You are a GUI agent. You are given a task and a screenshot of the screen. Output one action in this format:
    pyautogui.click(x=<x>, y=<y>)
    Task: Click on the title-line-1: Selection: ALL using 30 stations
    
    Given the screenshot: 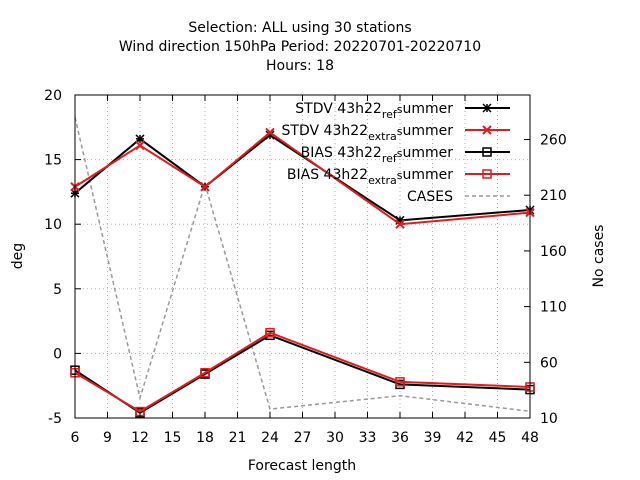 What is the action you would take?
    pyautogui.click(x=299, y=28)
    